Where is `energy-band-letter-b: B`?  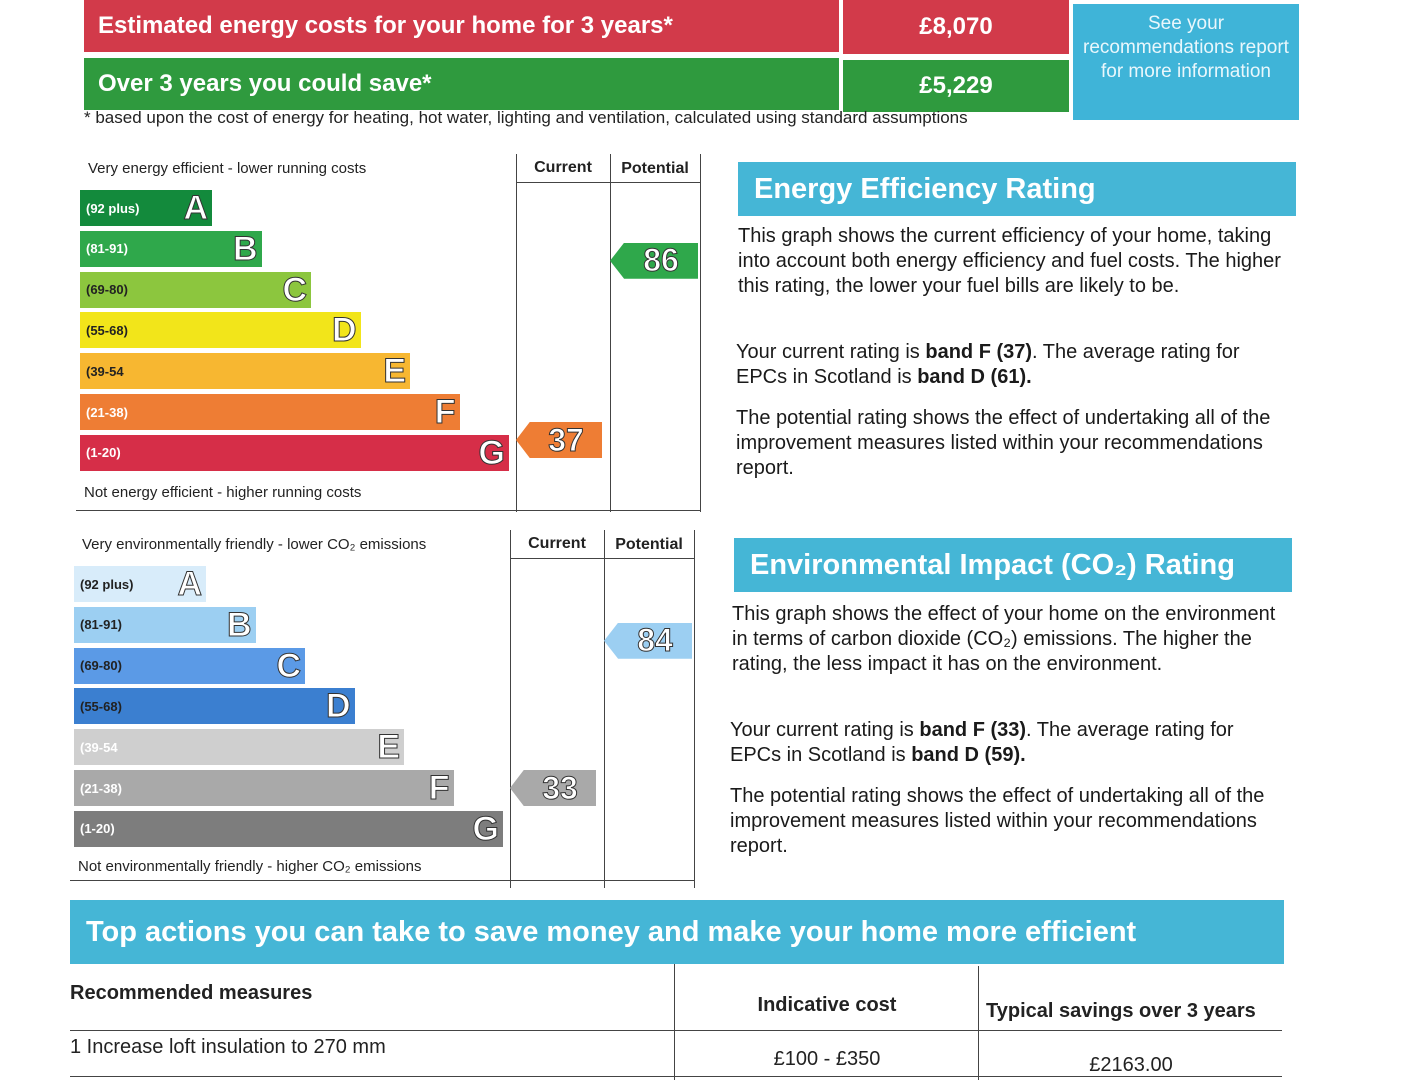
energy-band-letter-b: B is located at coordinates (245, 248).